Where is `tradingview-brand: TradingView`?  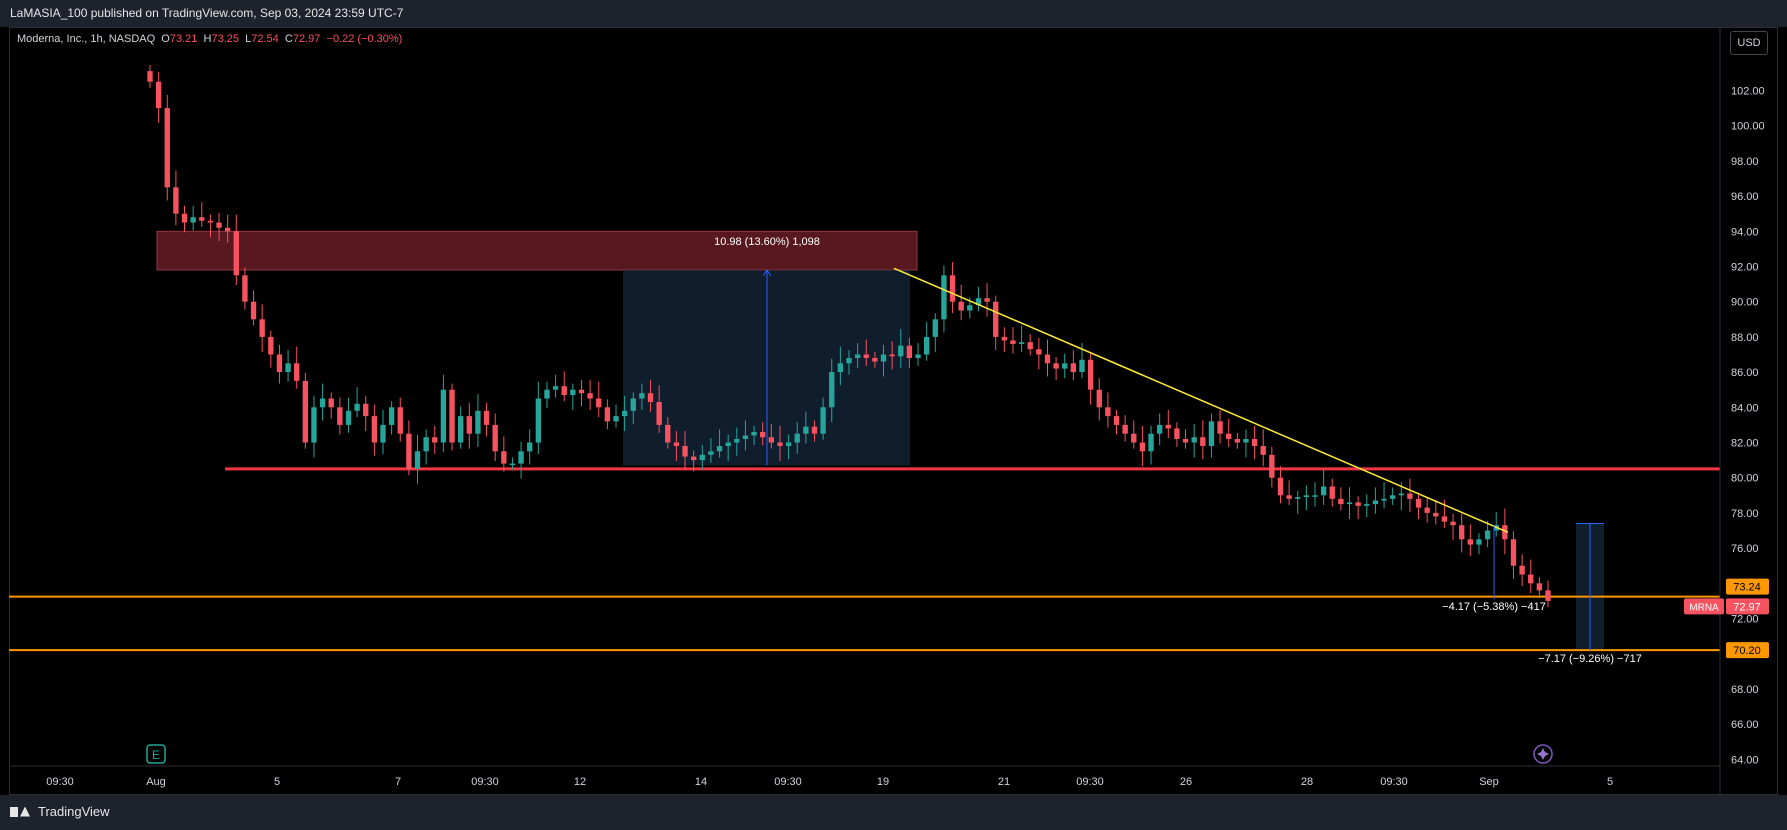 tradingview-brand: TradingView is located at coordinates (60, 811).